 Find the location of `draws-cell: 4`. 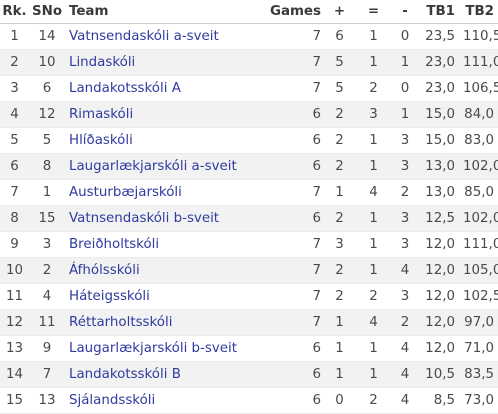

draws-cell: 4 is located at coordinates (373, 192).